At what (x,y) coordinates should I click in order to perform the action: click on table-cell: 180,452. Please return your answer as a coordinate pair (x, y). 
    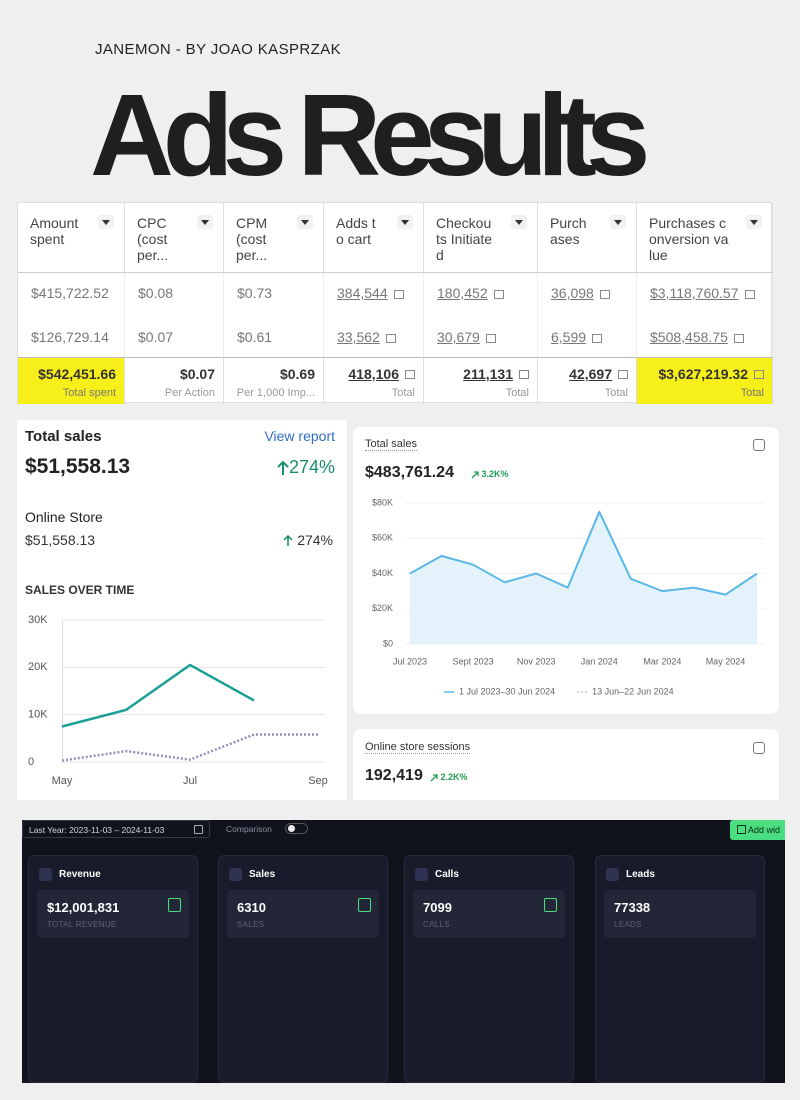
    Looking at the image, I should click on (481, 295).